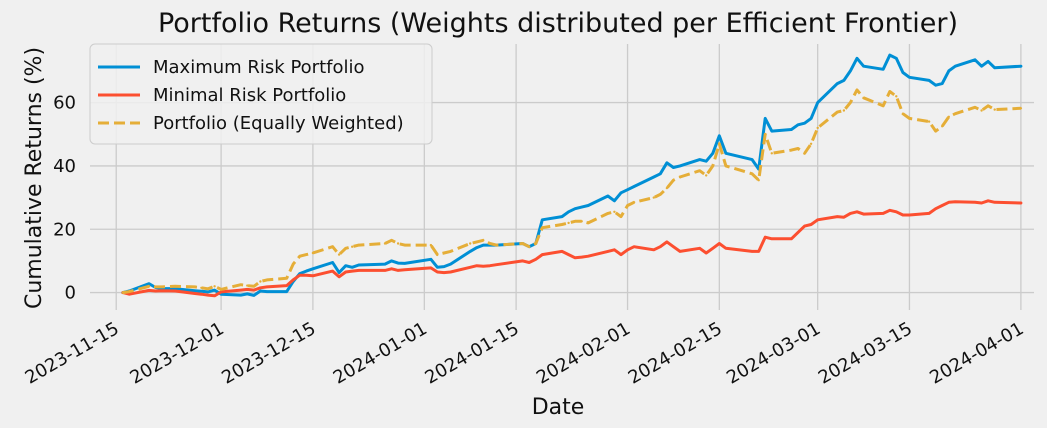 The height and width of the screenshot is (428, 1047). Describe the element at coordinates (249, 95) in the screenshot. I see `legend-label: Minimal Risk Portfolio` at that location.